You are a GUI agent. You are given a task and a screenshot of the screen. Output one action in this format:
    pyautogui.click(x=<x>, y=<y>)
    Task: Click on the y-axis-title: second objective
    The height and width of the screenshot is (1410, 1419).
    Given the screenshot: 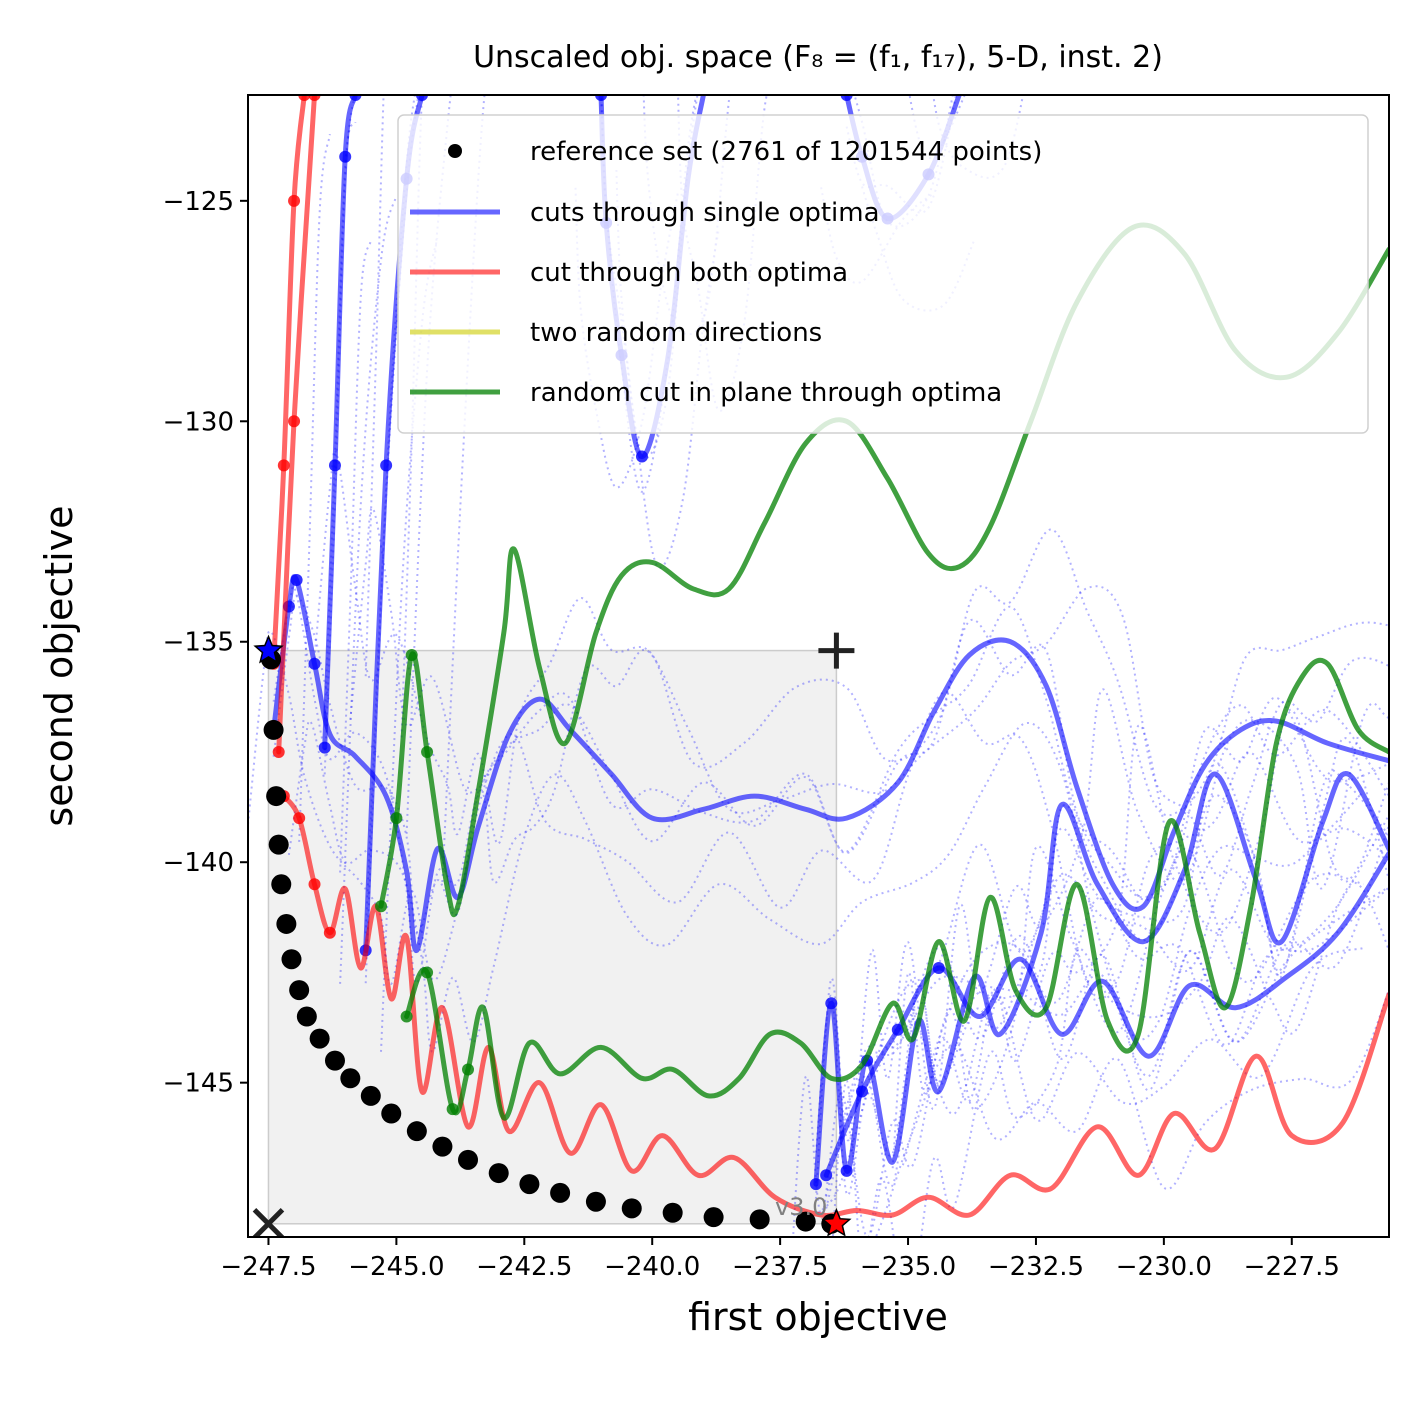 What is the action you would take?
    pyautogui.click(x=59, y=665)
    